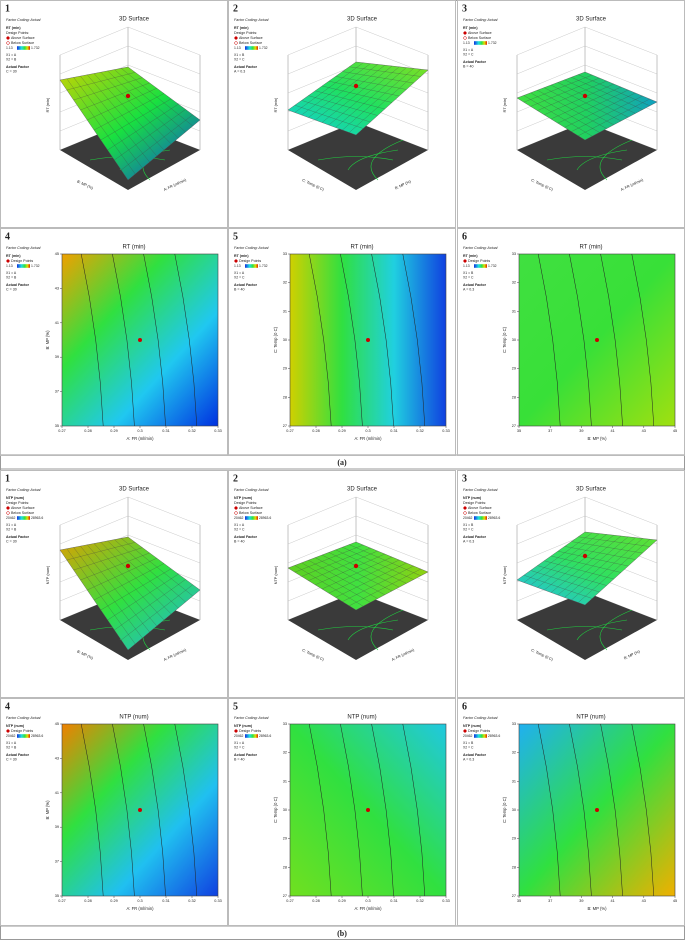 Image resolution: width=685 pixels, height=940 pixels. I want to click on x-label: A: FR (ml/min), so click(141, 438).